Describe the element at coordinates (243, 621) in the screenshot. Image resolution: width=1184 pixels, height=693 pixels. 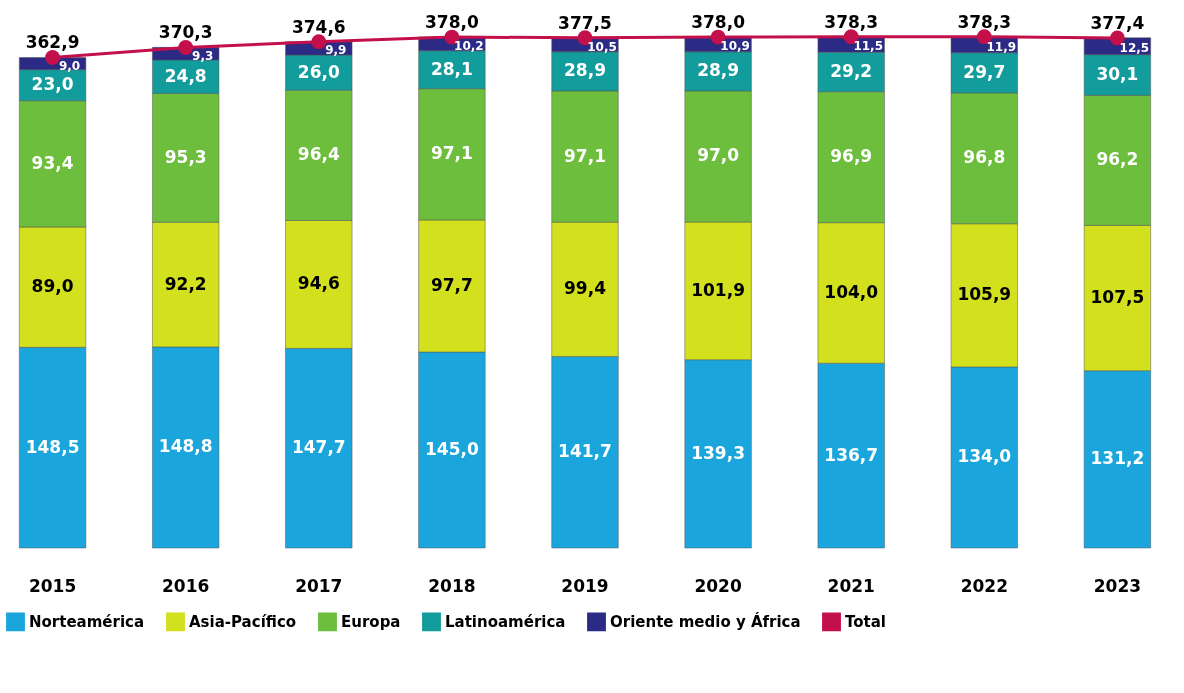
I see `legend-label: Asia-Pacífico` at that location.